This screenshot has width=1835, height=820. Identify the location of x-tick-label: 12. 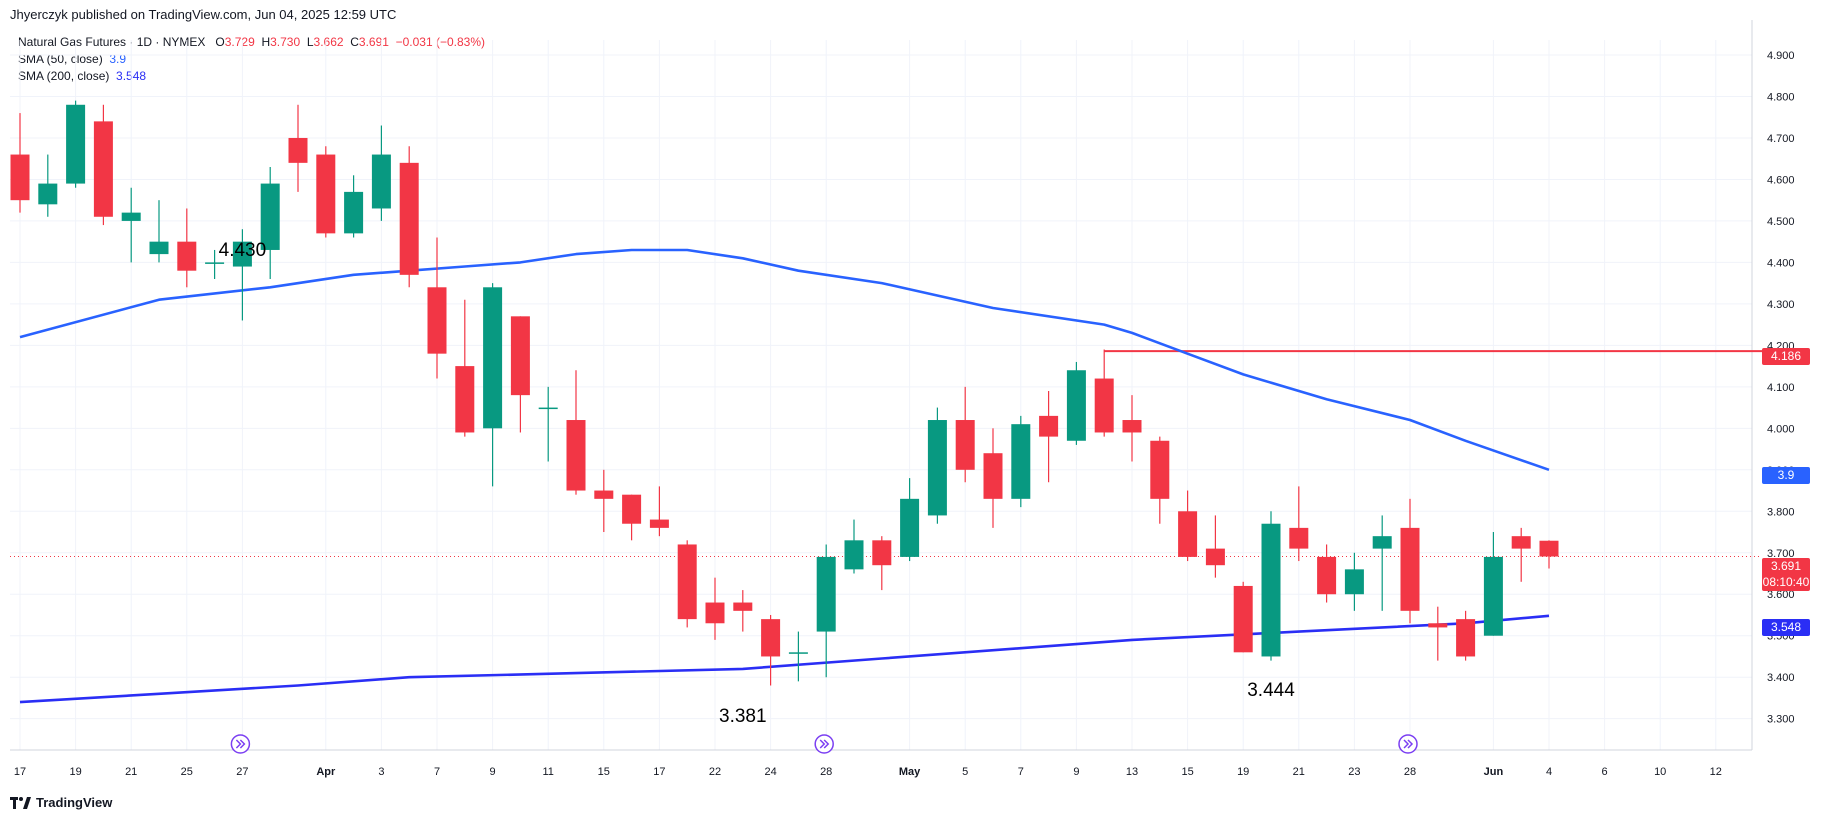
(1716, 772).